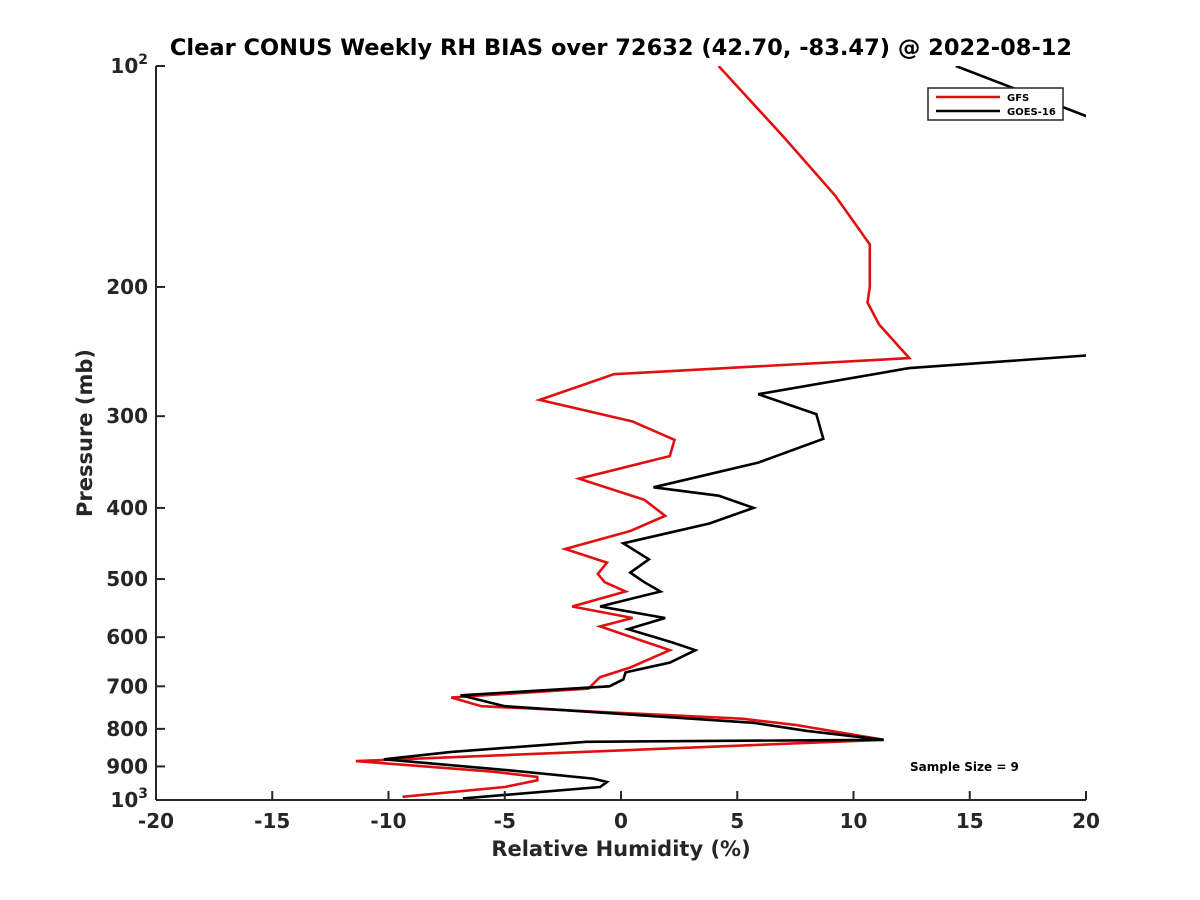  What do you see at coordinates (1031, 112) in the screenshot?
I see `legend-label-goes-16: GOES-16` at bounding box center [1031, 112].